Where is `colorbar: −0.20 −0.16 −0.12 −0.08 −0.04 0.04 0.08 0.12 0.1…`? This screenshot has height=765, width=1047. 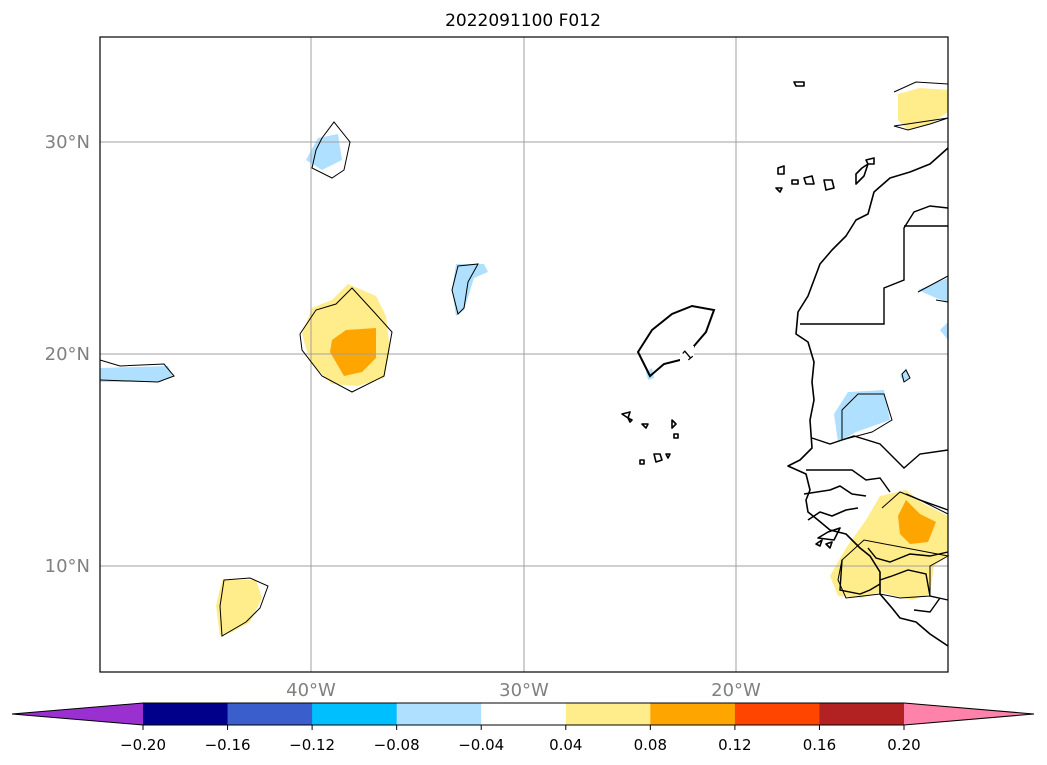 colorbar: −0.20 −0.16 −0.12 −0.08 −0.04 0.04 0.08 0.12 0.1… is located at coordinates (523, 728).